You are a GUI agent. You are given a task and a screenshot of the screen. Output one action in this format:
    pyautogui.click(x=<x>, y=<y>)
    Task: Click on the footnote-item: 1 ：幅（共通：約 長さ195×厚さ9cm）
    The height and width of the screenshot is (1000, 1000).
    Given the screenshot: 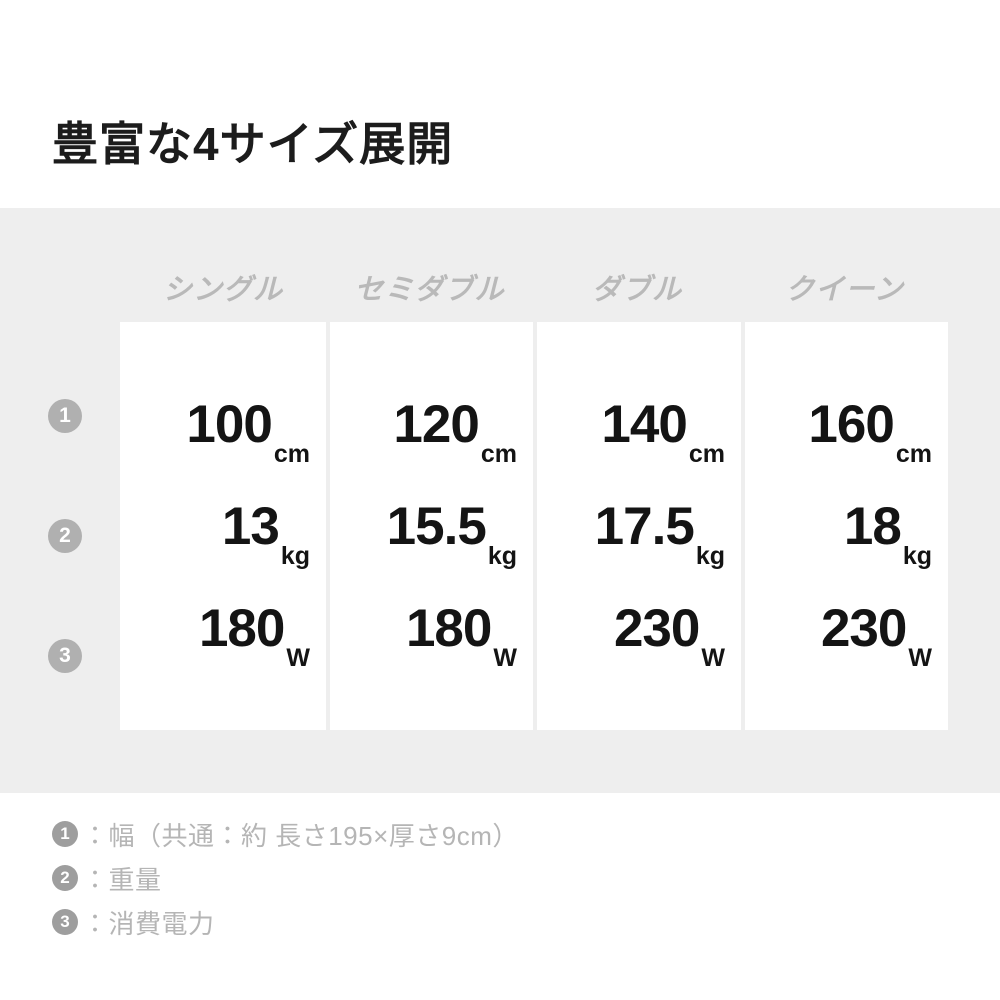 What is the action you would take?
    pyautogui.click(x=502, y=834)
    